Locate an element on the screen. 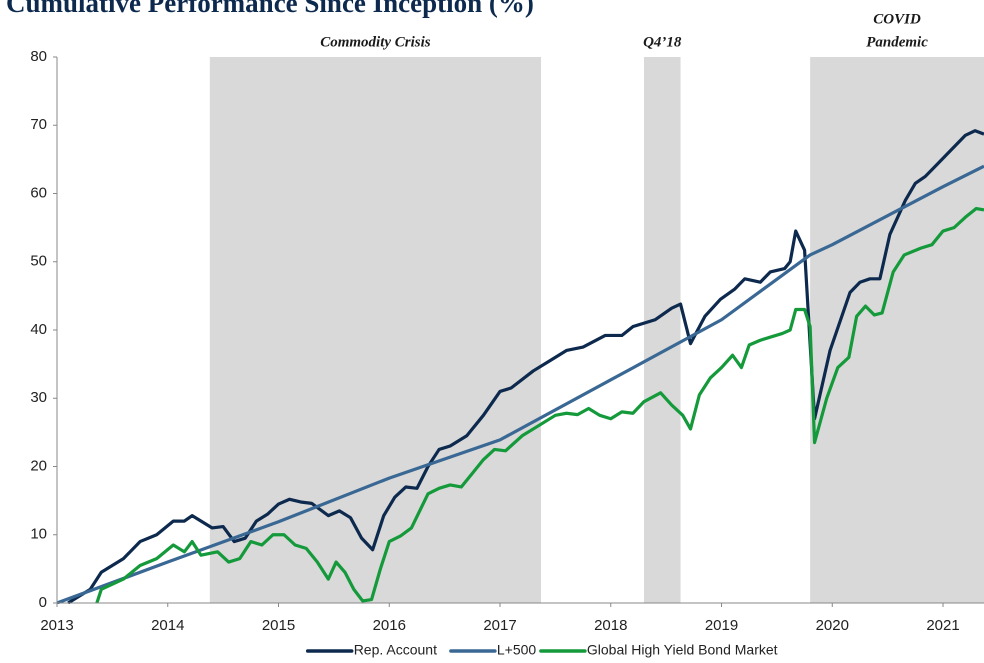 This screenshot has width=984, height=663. y-tick-label: 40 is located at coordinates (38, 329).